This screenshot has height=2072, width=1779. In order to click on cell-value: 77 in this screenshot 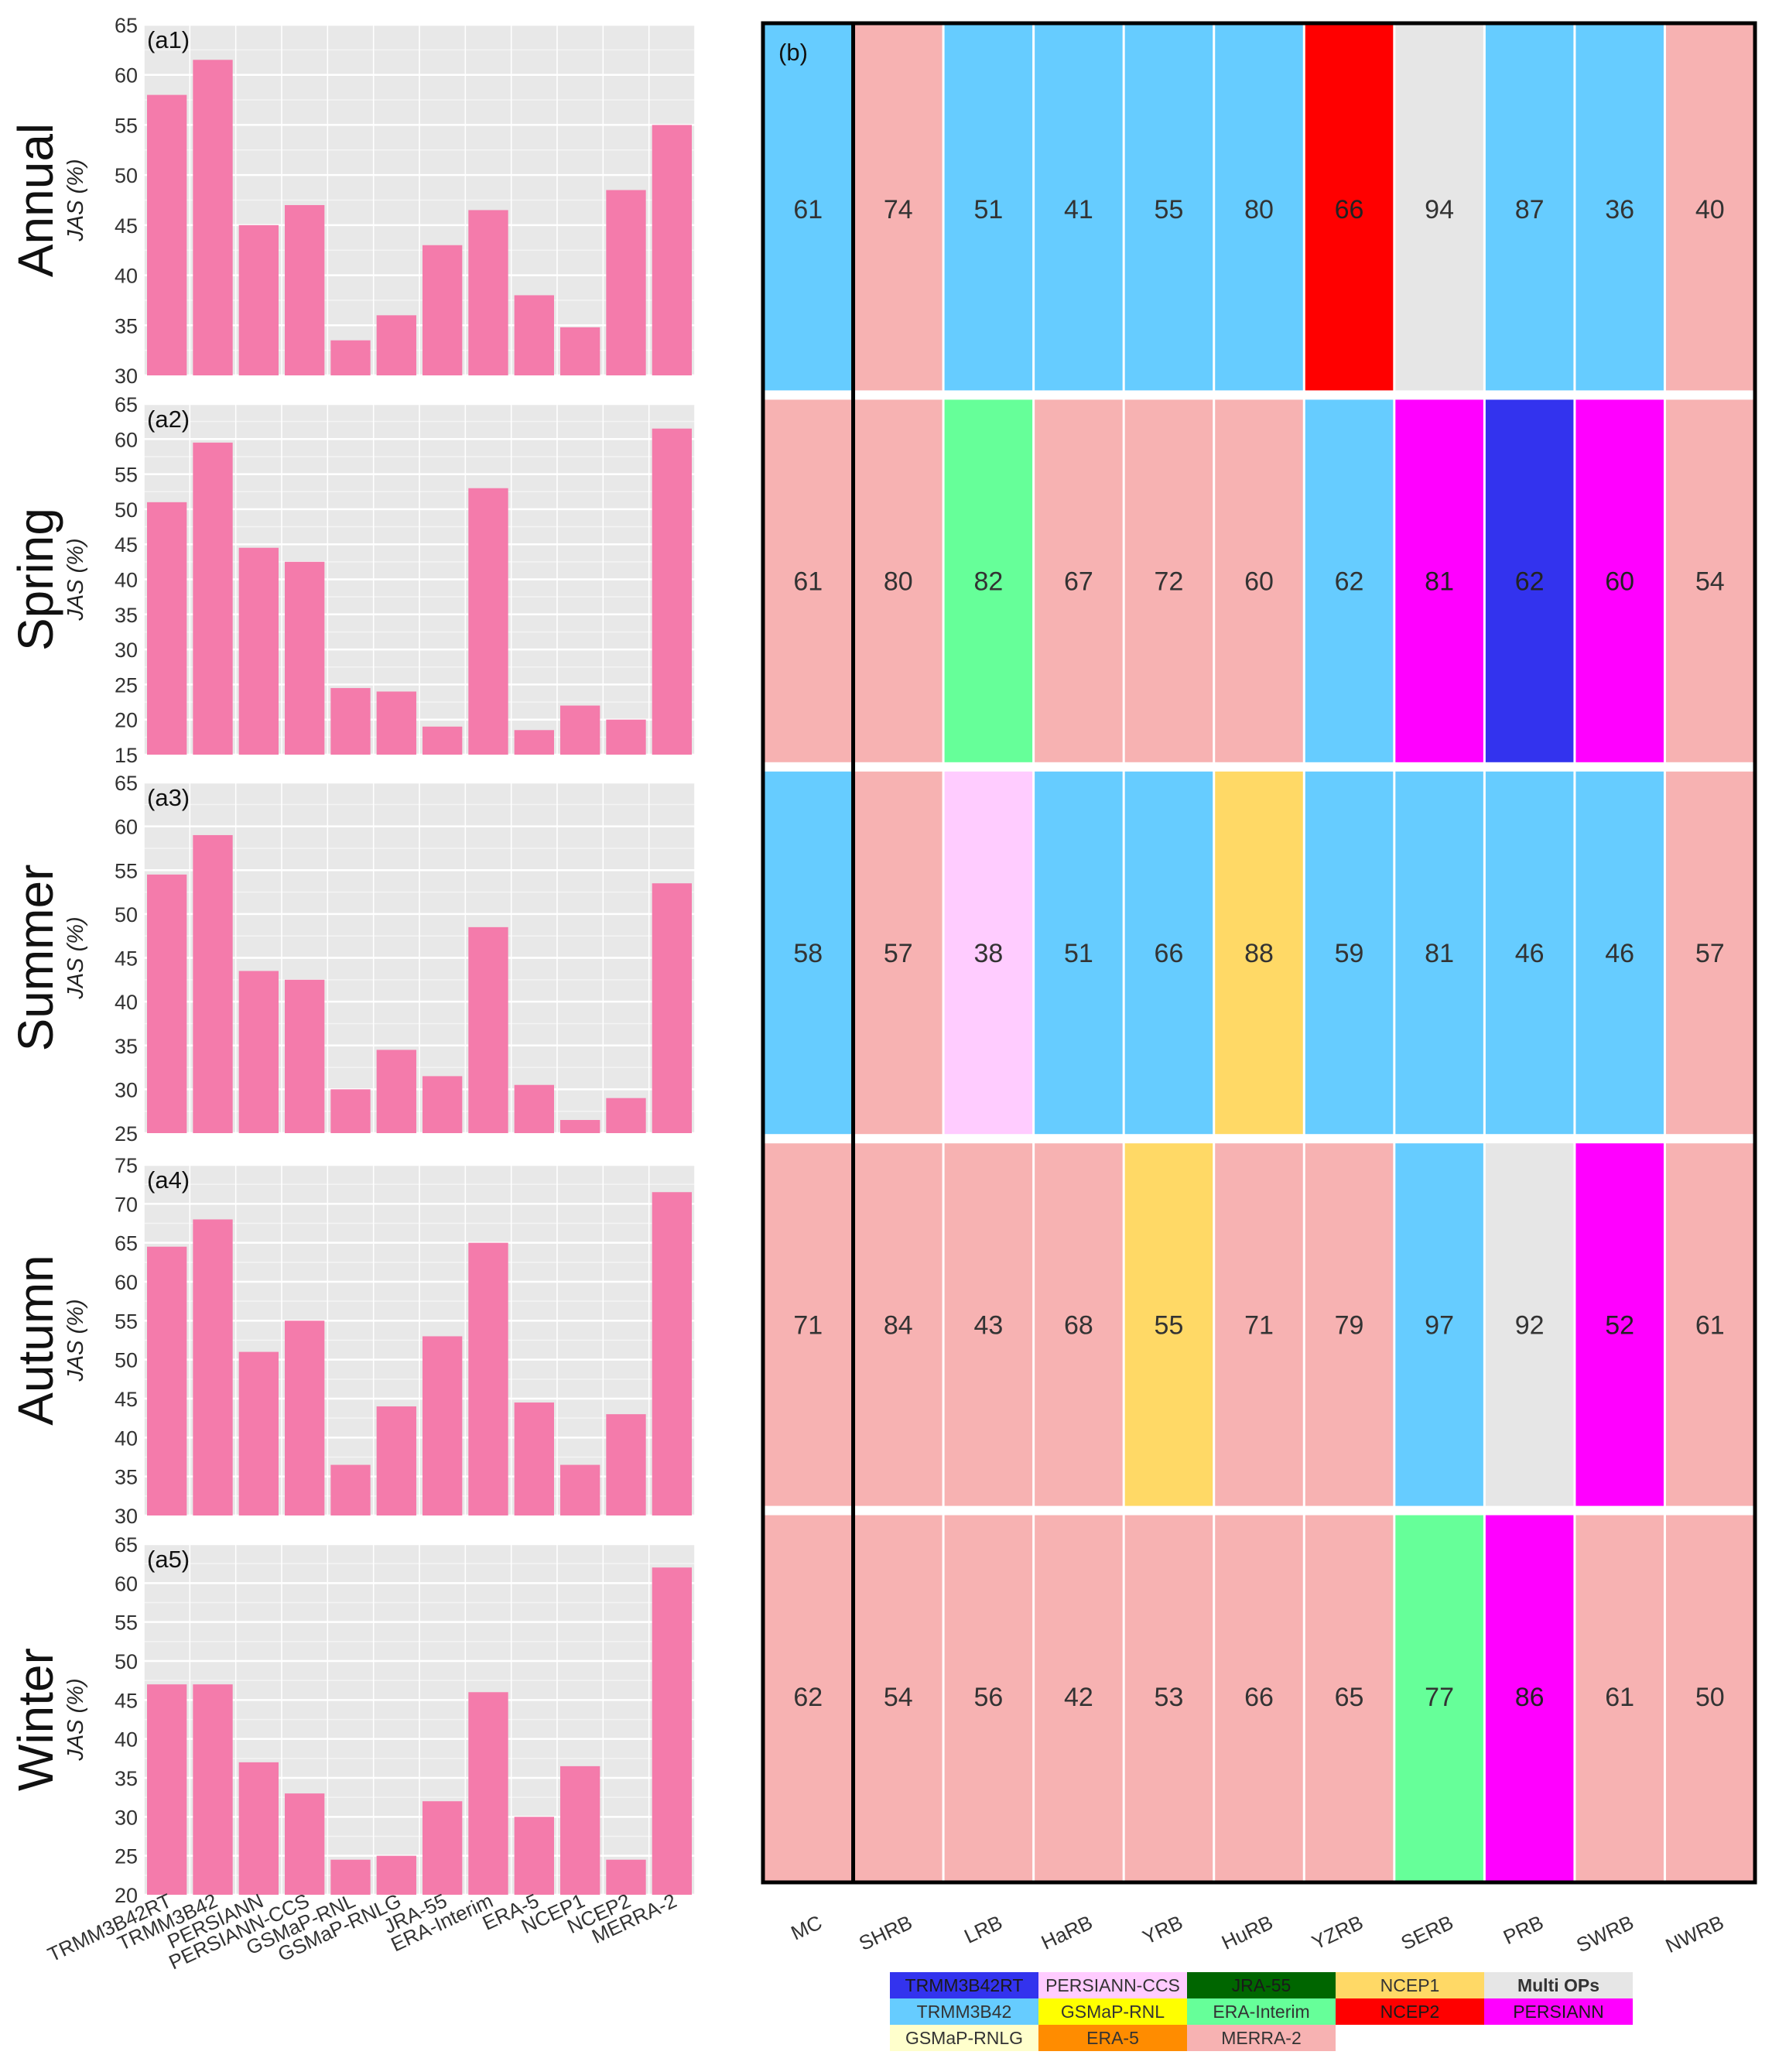, I will do `click(1439, 1697)`.